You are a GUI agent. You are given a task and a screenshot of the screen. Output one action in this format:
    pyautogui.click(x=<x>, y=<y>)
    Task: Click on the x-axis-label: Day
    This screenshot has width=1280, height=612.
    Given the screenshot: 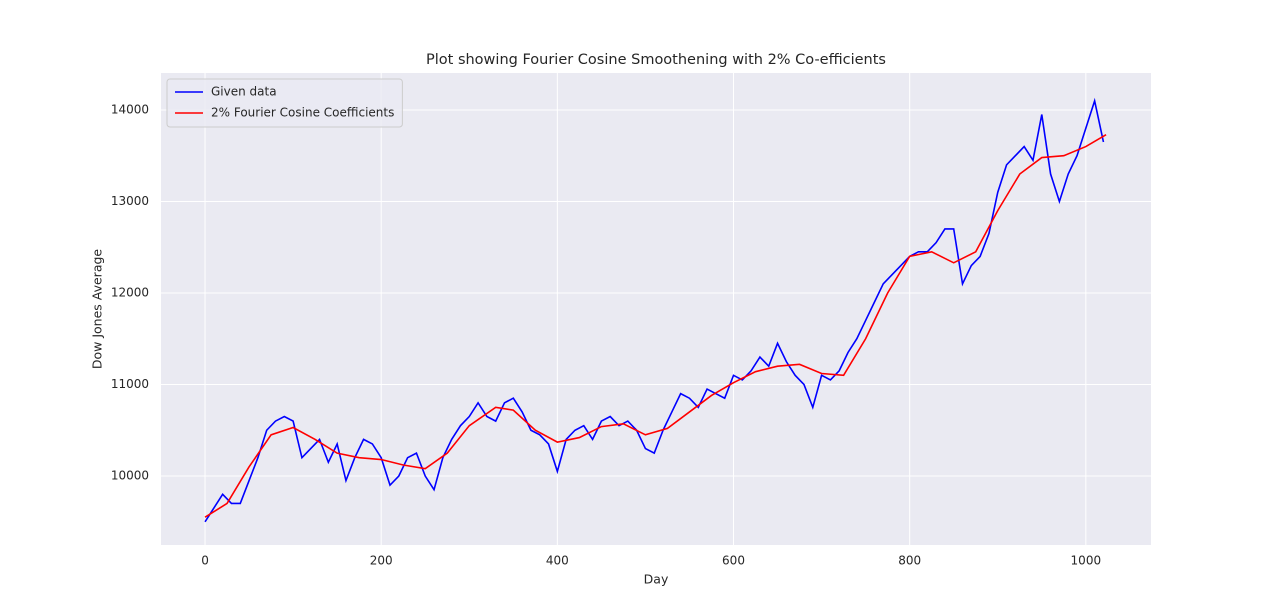 What is the action you would take?
    pyautogui.click(x=656, y=579)
    